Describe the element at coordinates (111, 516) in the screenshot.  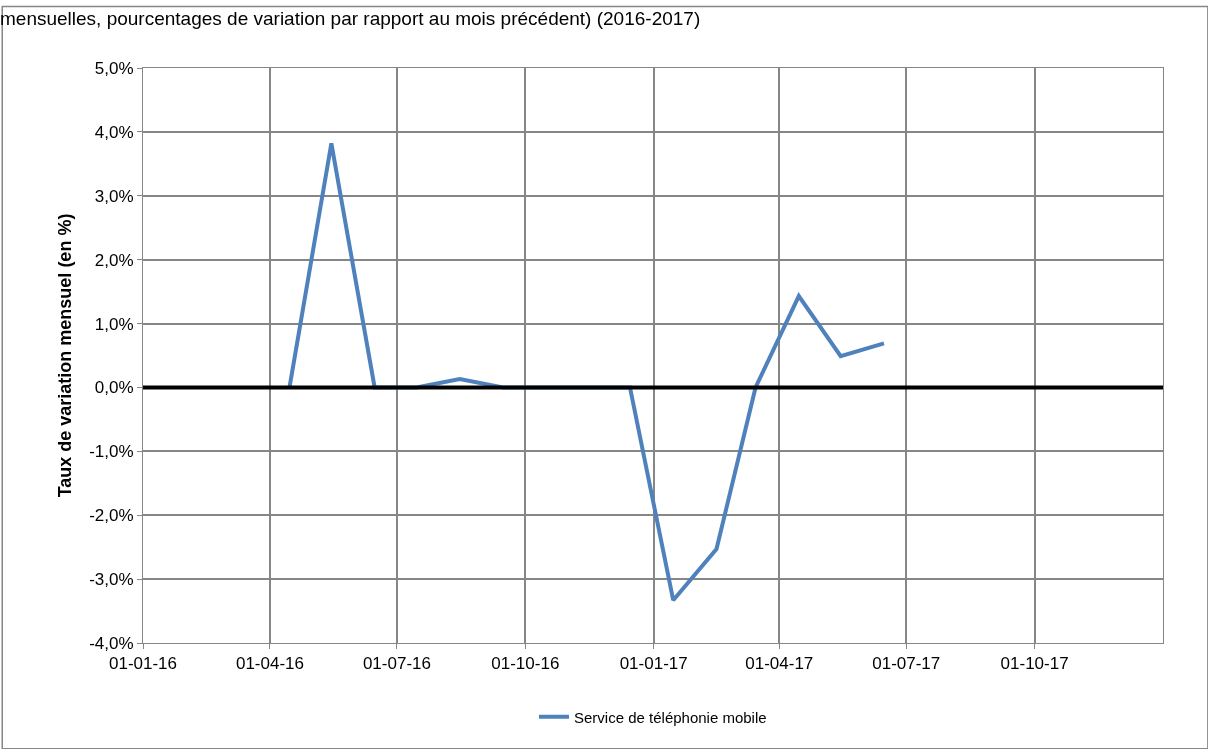
I see `y-tick-label: -2,0%` at that location.